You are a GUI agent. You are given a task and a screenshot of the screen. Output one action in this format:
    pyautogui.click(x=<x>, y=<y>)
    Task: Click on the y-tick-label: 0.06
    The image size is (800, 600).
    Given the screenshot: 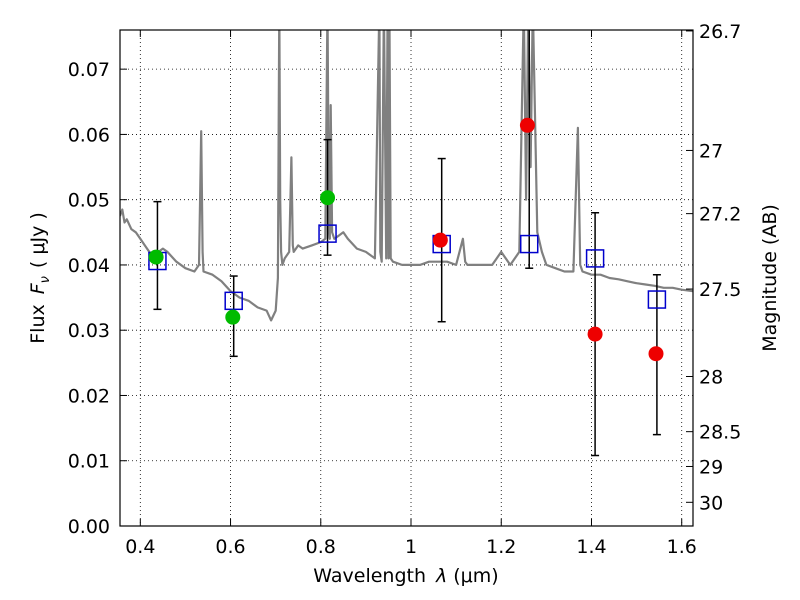 What is the action you would take?
    pyautogui.click(x=89, y=135)
    